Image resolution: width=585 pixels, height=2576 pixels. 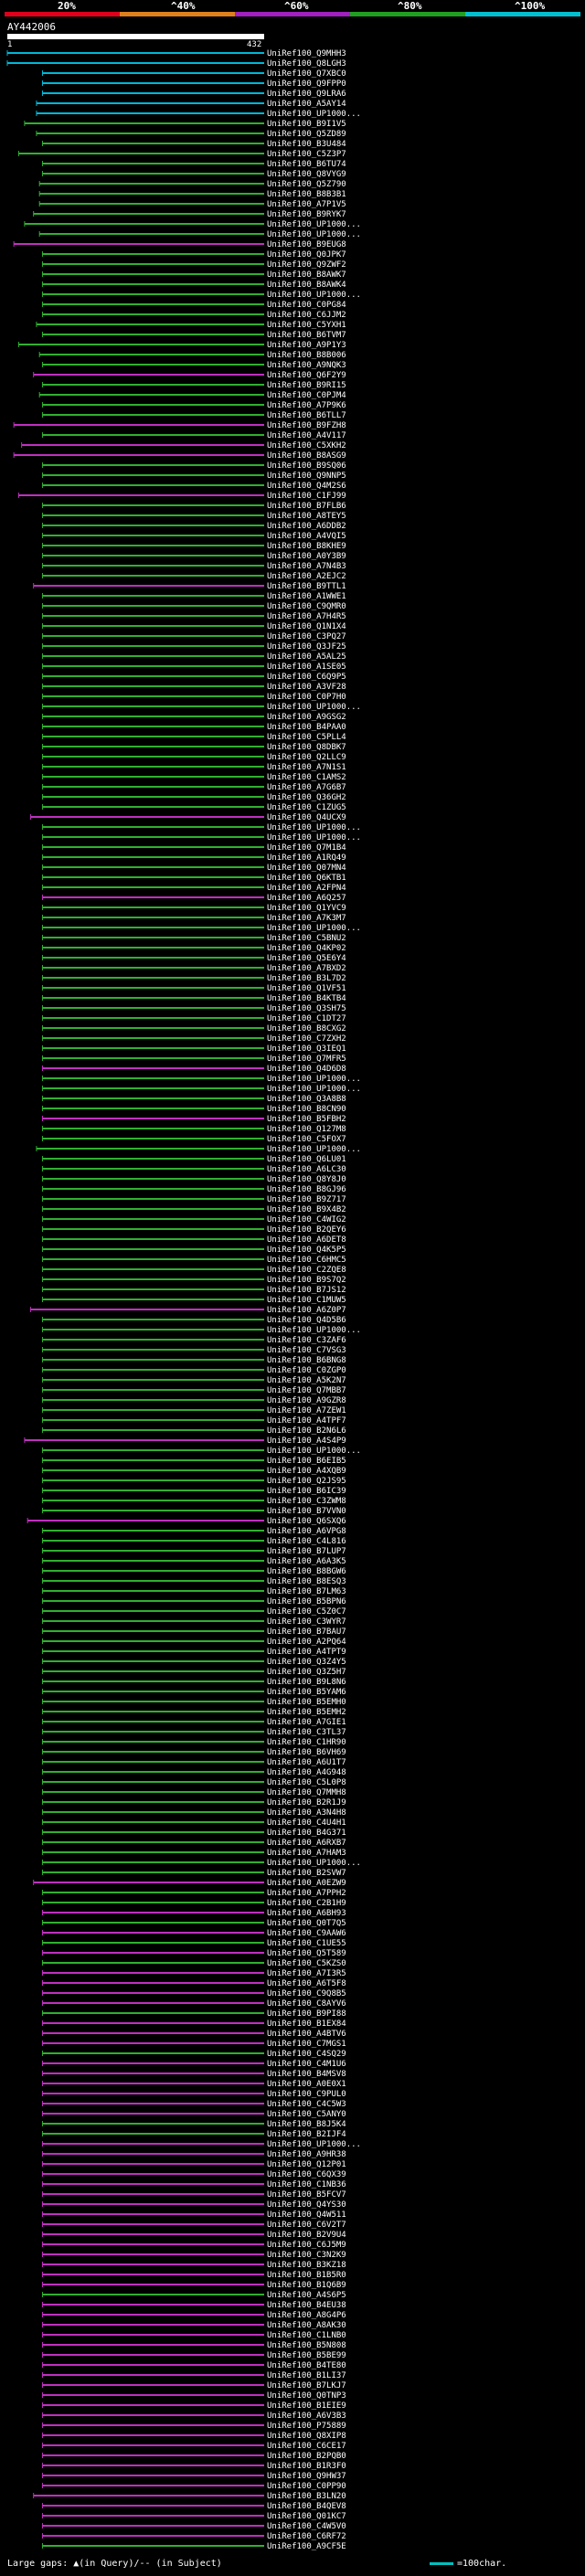 What do you see at coordinates (307, 1973) in the screenshot?
I see `hit-label-q192: UniRef100_A7I3R5` at bounding box center [307, 1973].